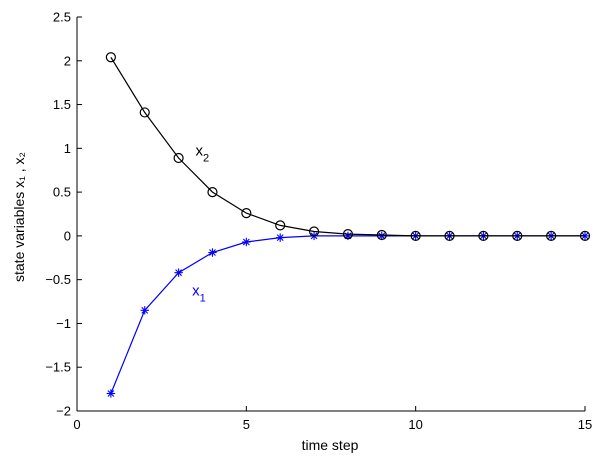  I want to click on x-tick-label: 15, so click(585, 424).